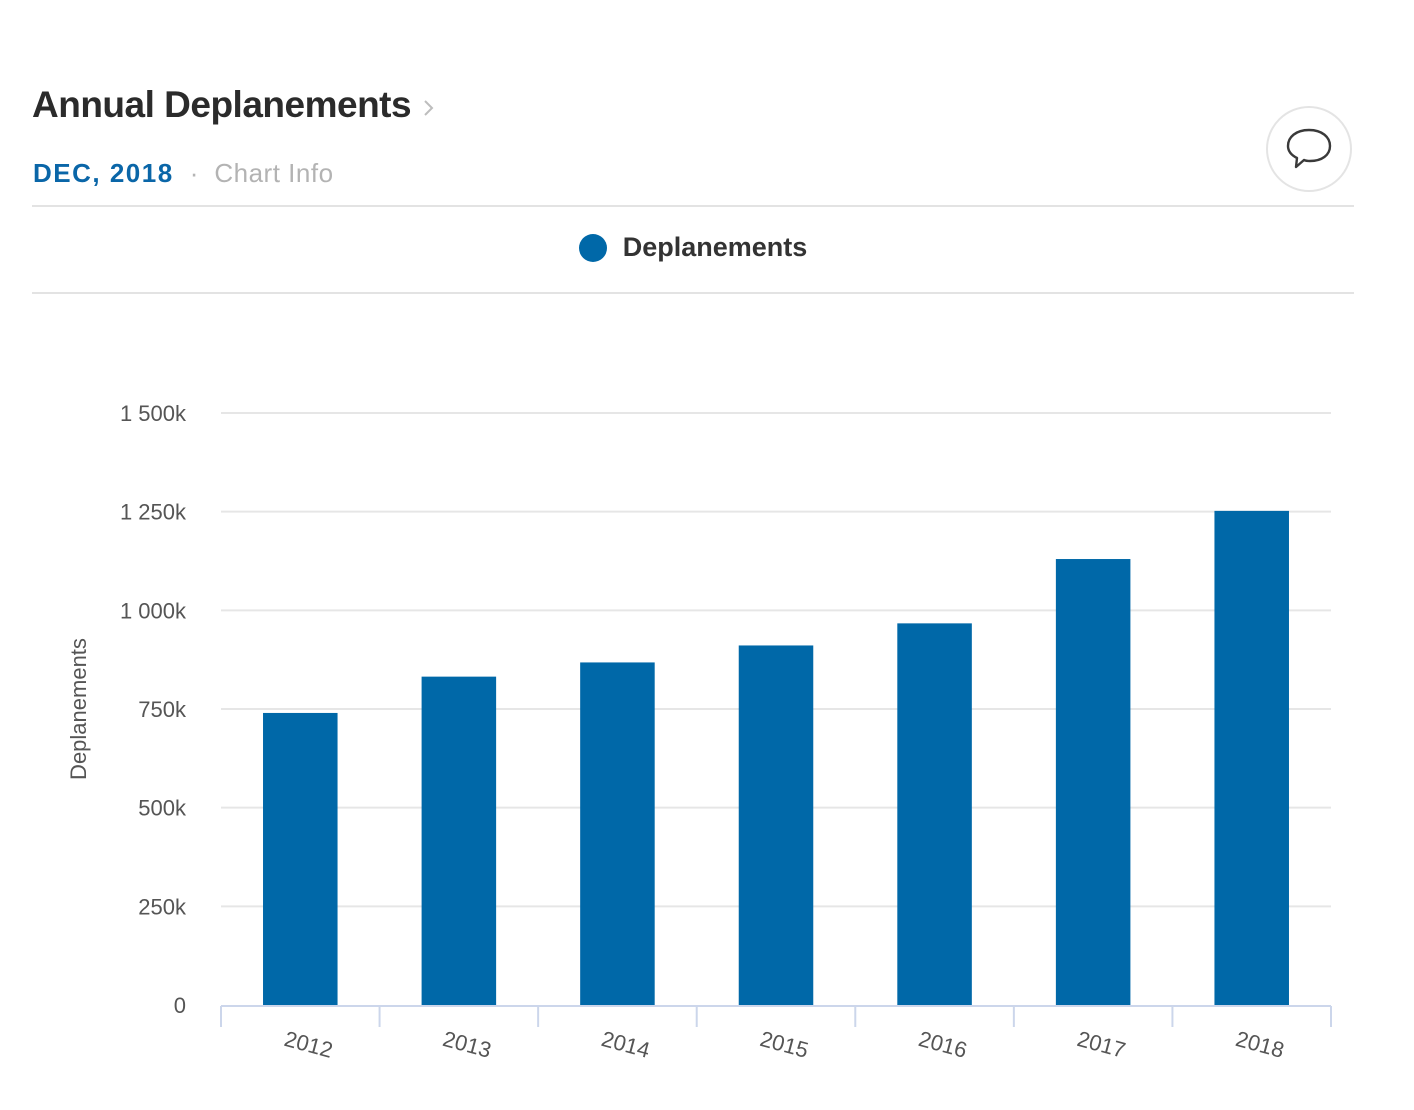  What do you see at coordinates (693, 293) in the screenshot?
I see `legend-divider` at bounding box center [693, 293].